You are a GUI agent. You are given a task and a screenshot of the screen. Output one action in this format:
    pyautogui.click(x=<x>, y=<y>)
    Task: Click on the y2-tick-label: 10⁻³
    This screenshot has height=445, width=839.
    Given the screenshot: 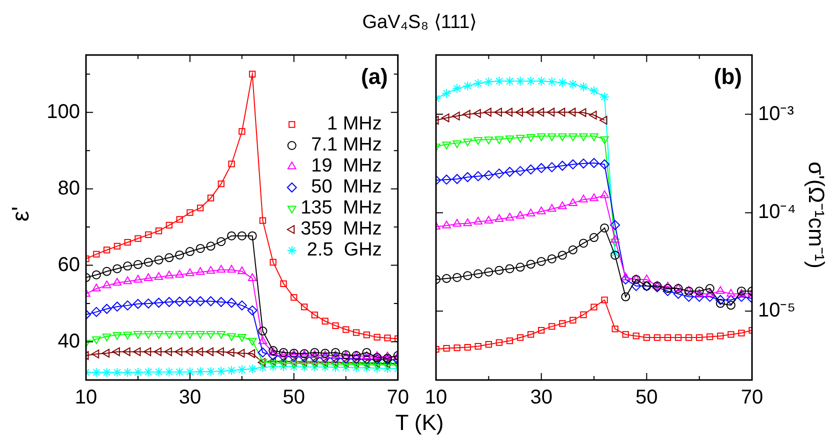 What is the action you would take?
    pyautogui.click(x=776, y=113)
    